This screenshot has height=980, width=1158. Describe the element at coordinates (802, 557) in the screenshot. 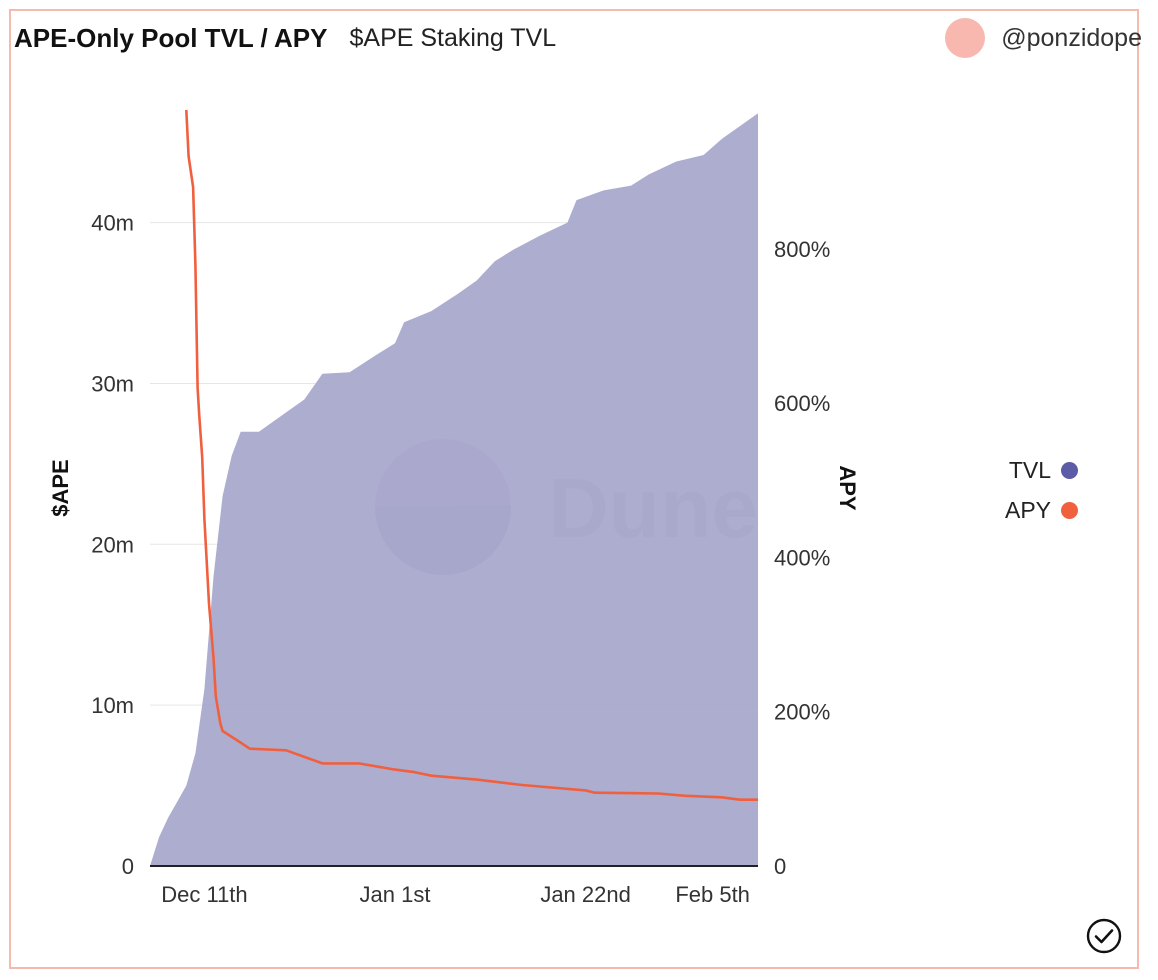

I see `y-right-tick-label: 400%` at that location.